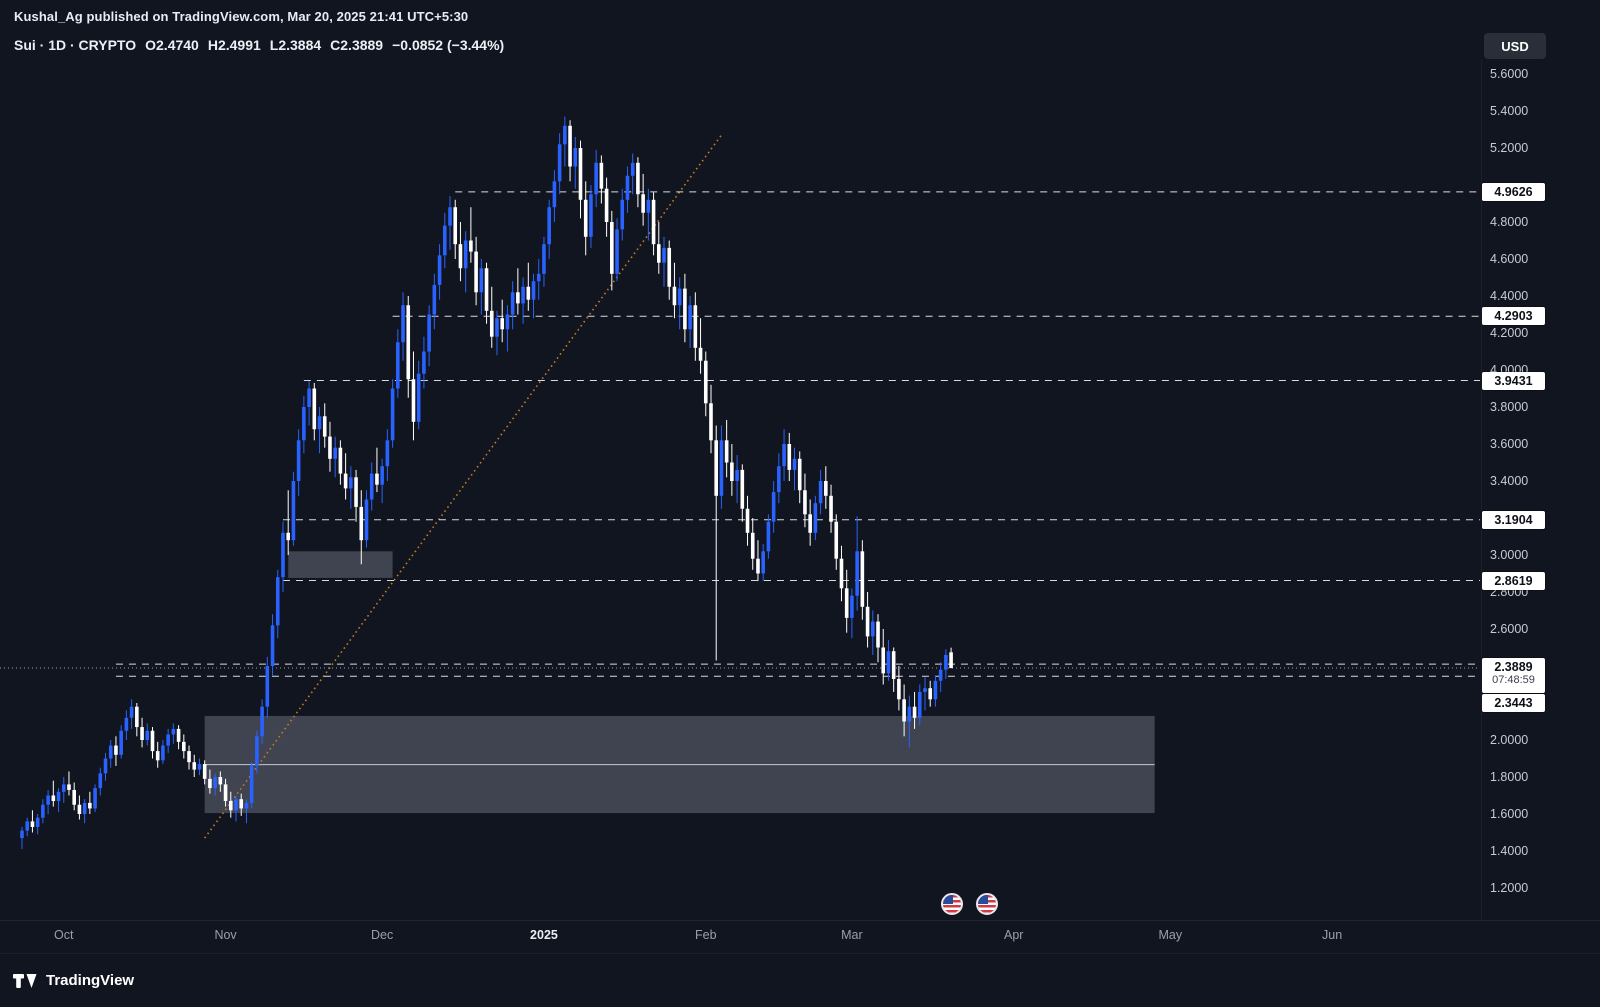  Describe the element at coordinates (800, 920) in the screenshot. I see `time-axis-separator` at that location.